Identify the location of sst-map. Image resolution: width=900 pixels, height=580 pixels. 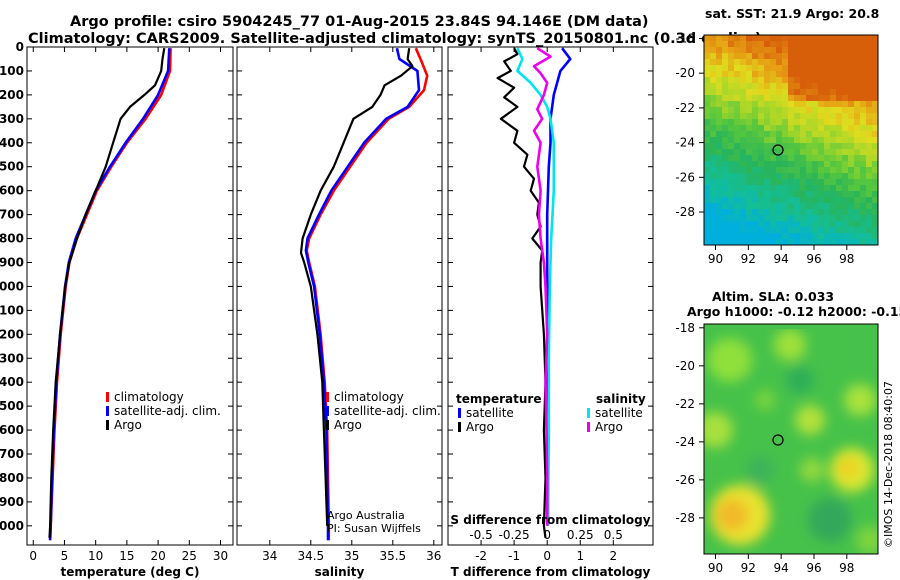
(791, 140).